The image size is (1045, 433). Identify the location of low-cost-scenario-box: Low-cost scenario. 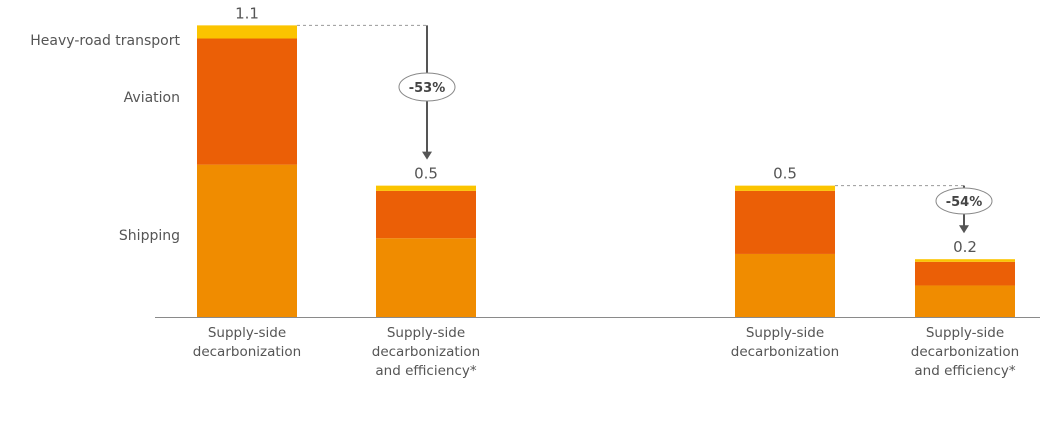
(879, 410).